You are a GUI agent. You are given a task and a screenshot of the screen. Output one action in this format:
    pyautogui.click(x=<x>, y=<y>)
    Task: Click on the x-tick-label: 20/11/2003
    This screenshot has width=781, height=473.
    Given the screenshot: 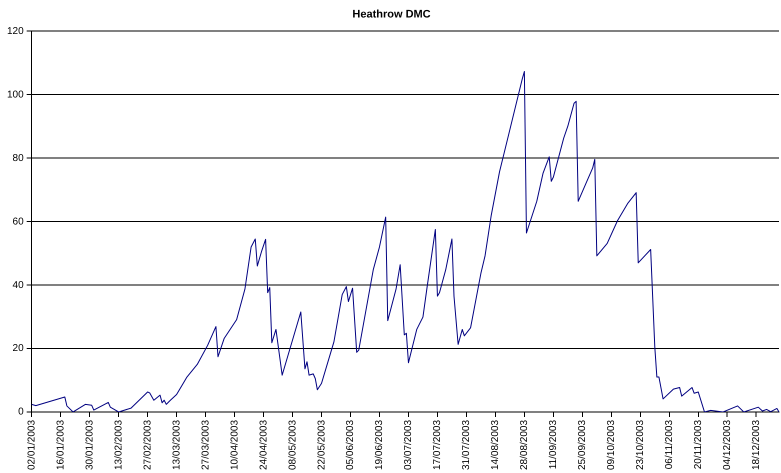 What is the action you would take?
    pyautogui.click(x=698, y=445)
    